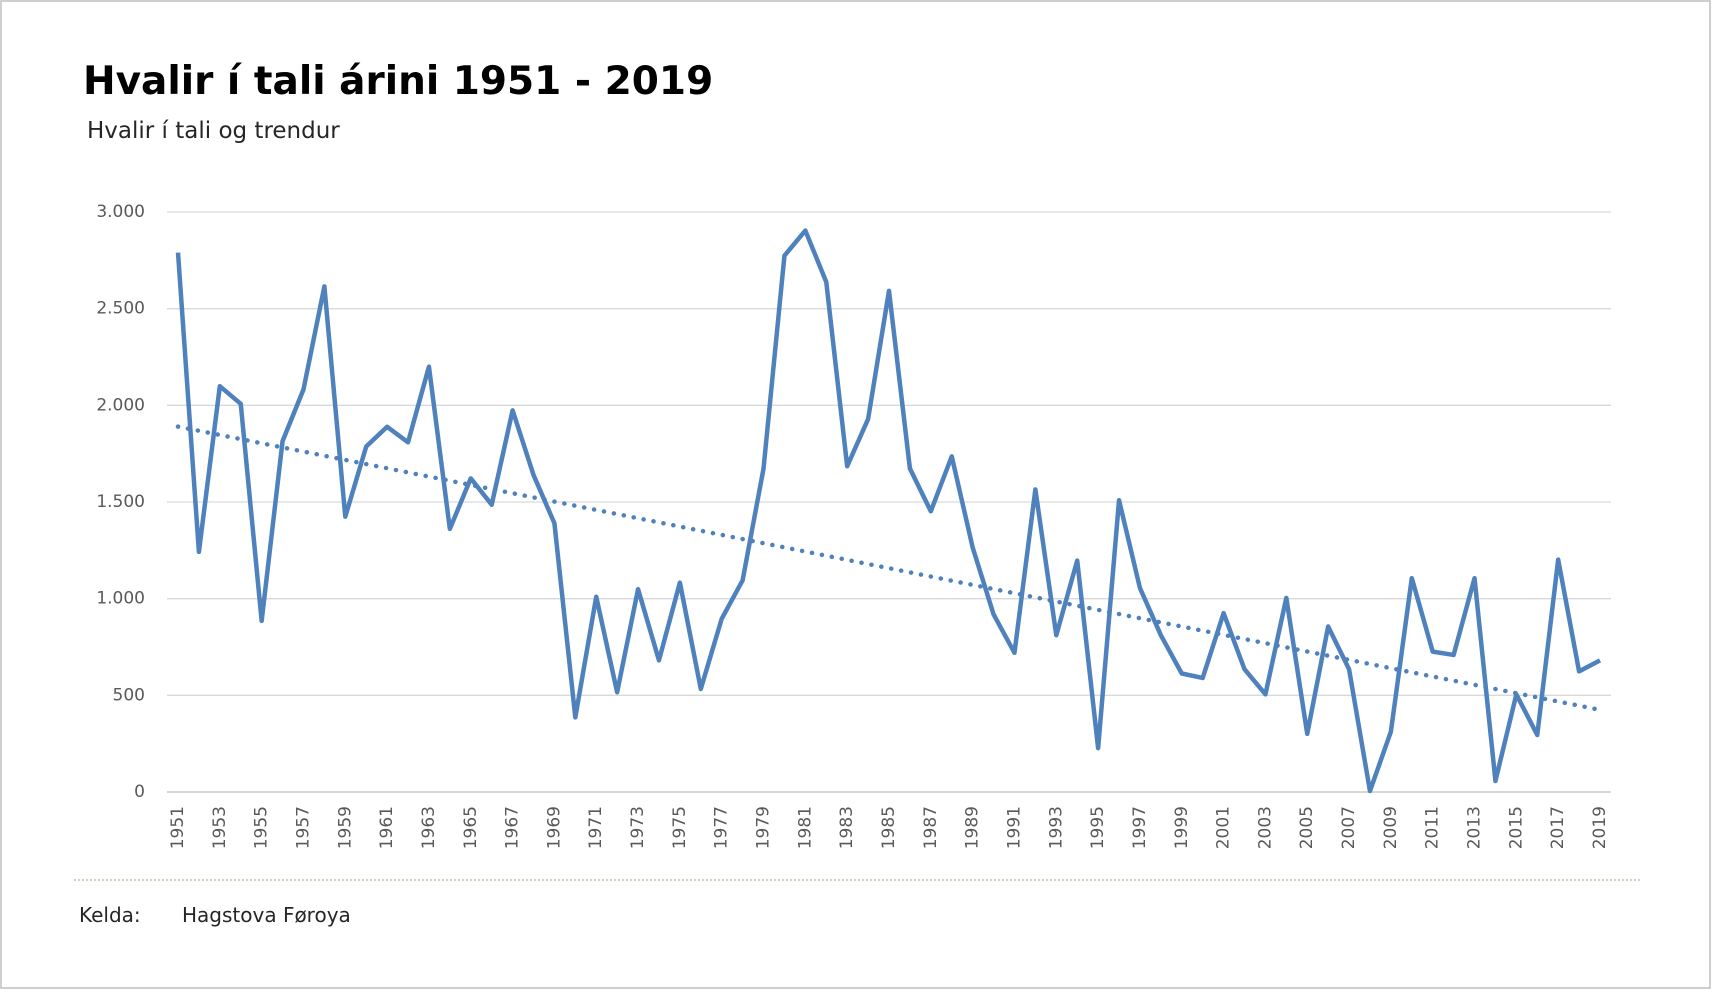 The image size is (1713, 994). What do you see at coordinates (722, 827) in the screenshot?
I see `x-tick-label: 1977` at bounding box center [722, 827].